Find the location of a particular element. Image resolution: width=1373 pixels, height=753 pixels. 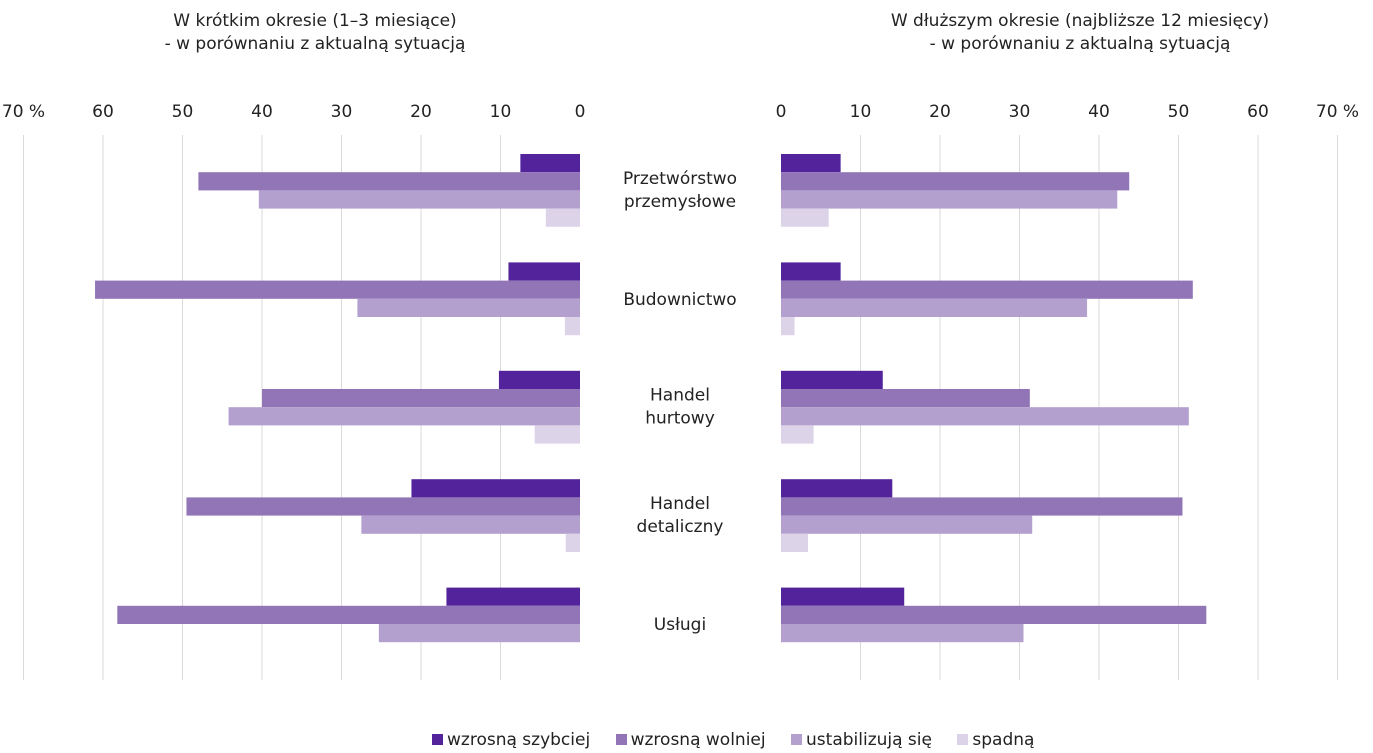

left-tick-label: 40 is located at coordinates (262, 112).